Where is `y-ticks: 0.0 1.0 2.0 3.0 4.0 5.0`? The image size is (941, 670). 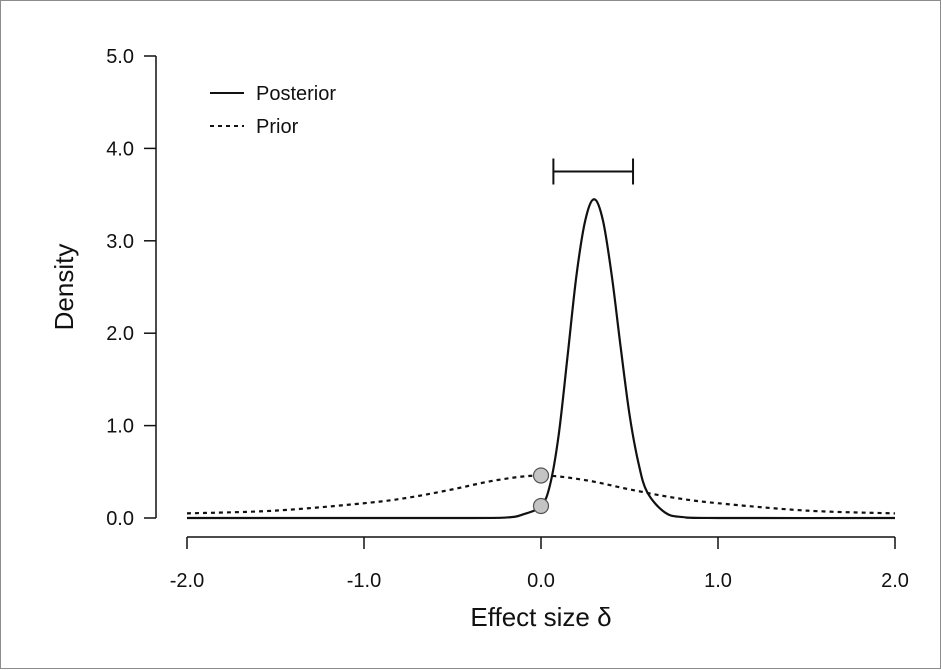
y-ticks: 0.0 1.0 2.0 3.0 4.0 5.0 is located at coordinates (131, 288).